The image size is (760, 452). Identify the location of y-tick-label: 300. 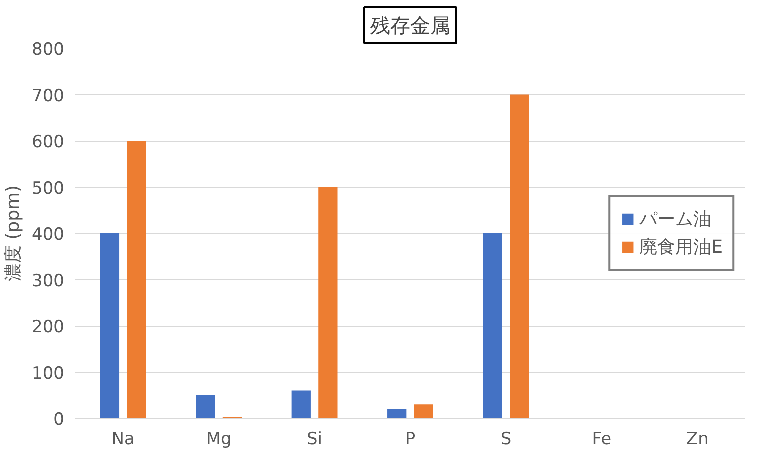
(48, 281).